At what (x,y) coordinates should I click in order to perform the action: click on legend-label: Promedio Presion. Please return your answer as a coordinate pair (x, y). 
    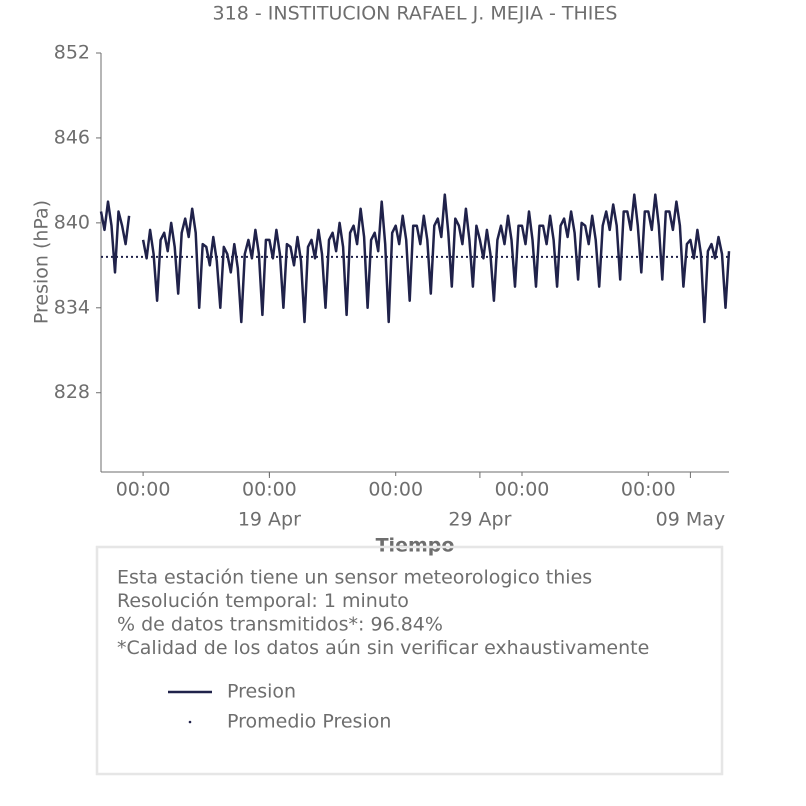
    Looking at the image, I should click on (309, 722).